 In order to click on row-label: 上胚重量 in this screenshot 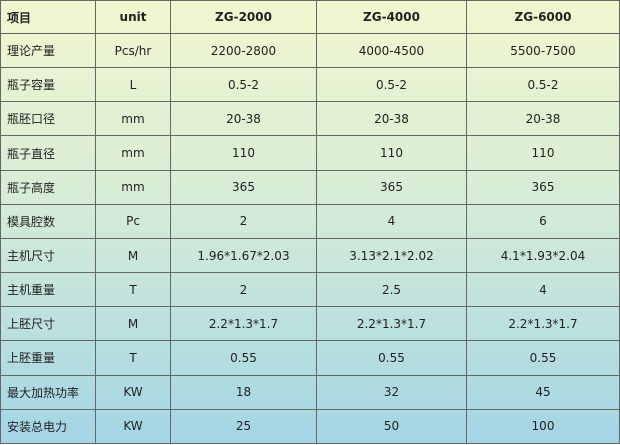, I will do `click(48, 358)`.